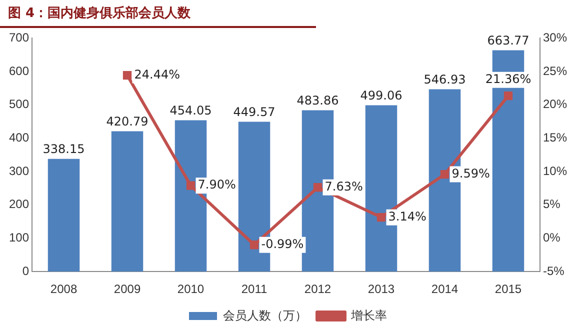 This screenshot has width=576, height=332. I want to click on x-tick-label: 2008, so click(64, 289).